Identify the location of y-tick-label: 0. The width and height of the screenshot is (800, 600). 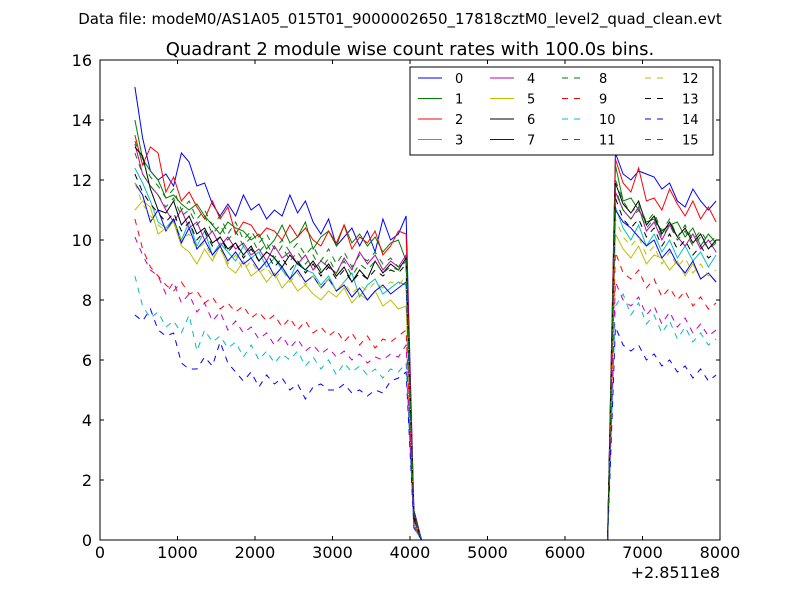
(87, 540).